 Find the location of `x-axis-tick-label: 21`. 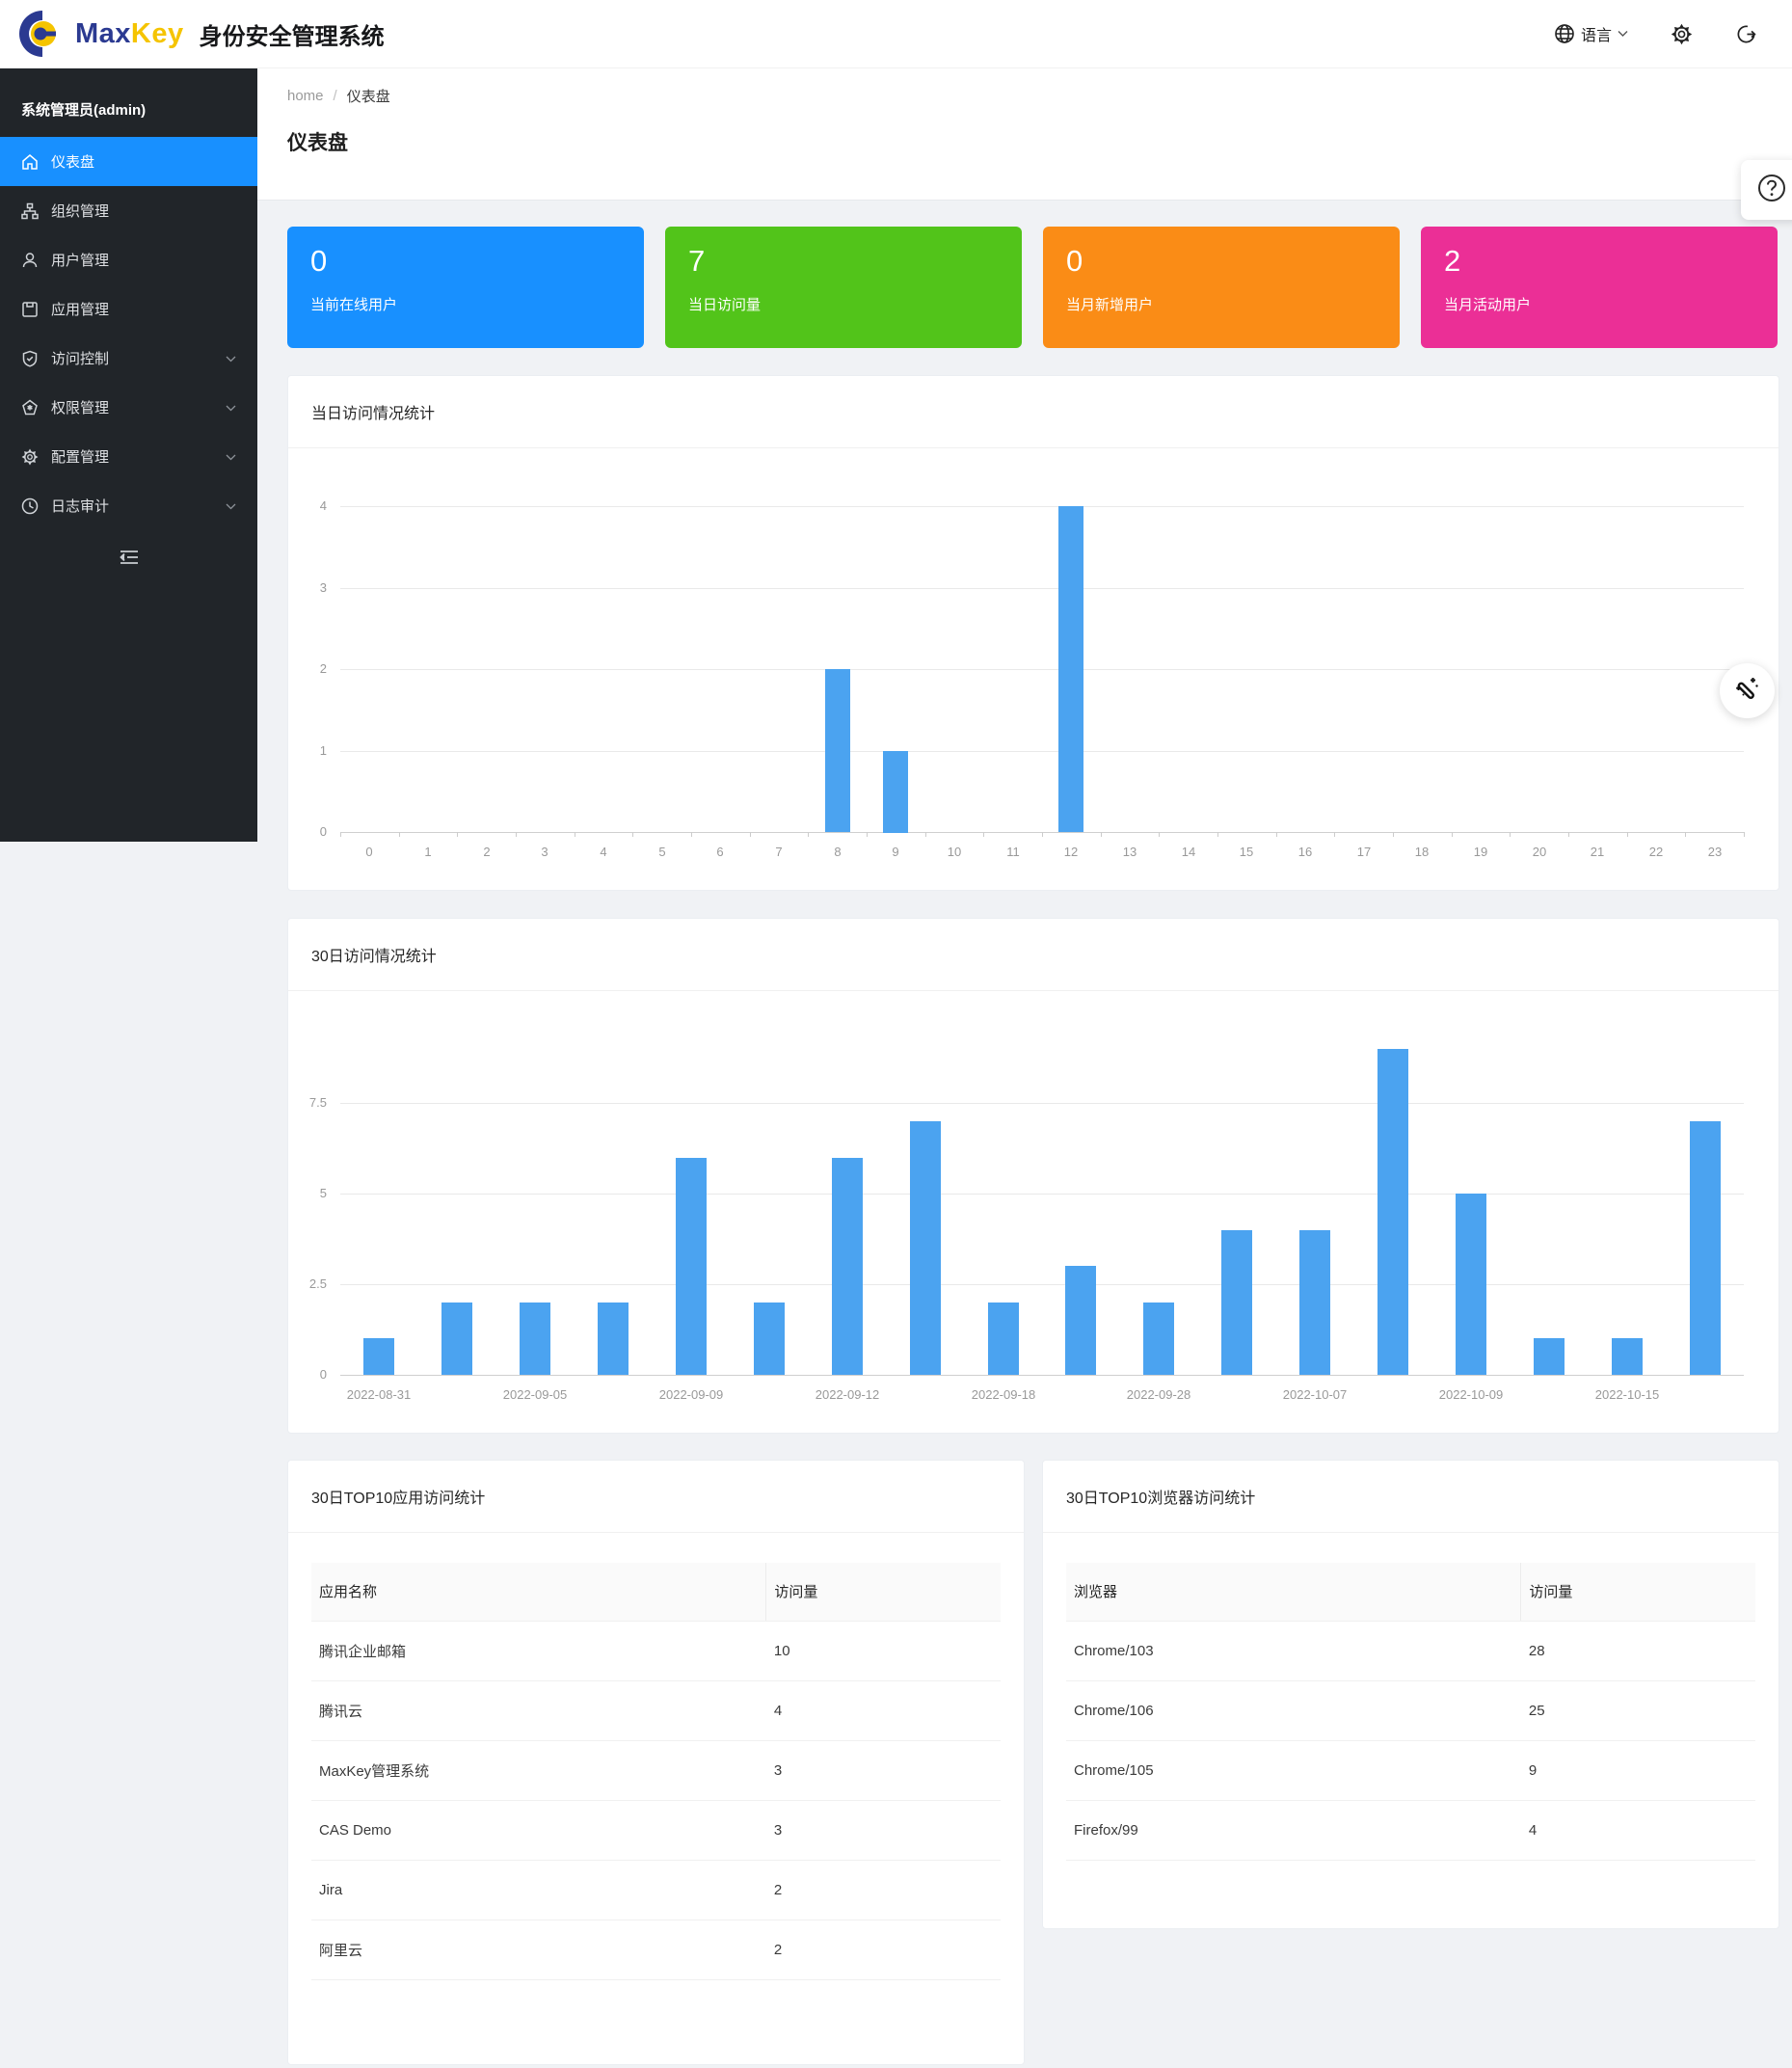

x-axis-tick-label: 21 is located at coordinates (1597, 852).